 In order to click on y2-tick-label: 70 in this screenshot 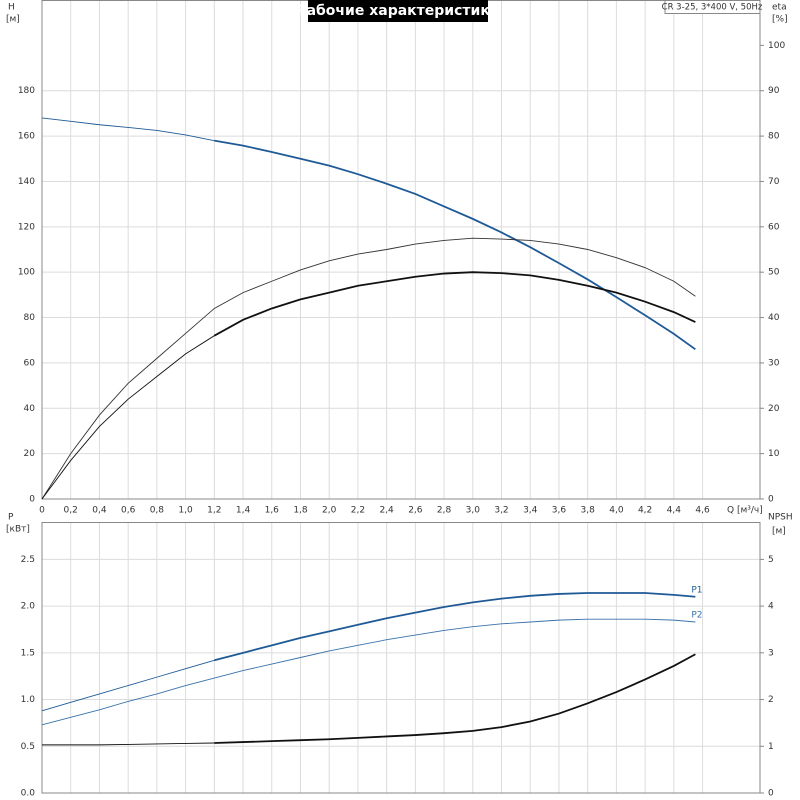, I will do `click(774, 182)`.